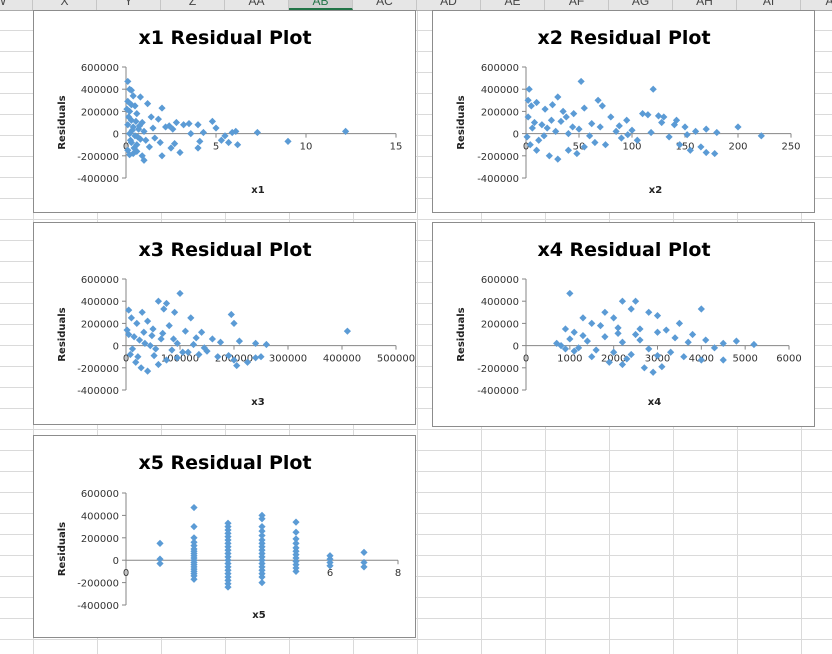 The width and height of the screenshot is (832, 654). Describe the element at coordinates (62, 334) in the screenshot. I see `y-axis-title: Residuals` at that location.